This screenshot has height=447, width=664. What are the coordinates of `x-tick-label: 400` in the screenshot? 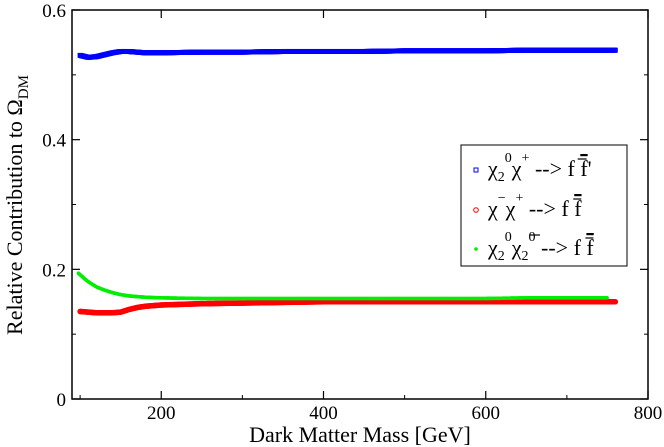 It's located at (323, 413).